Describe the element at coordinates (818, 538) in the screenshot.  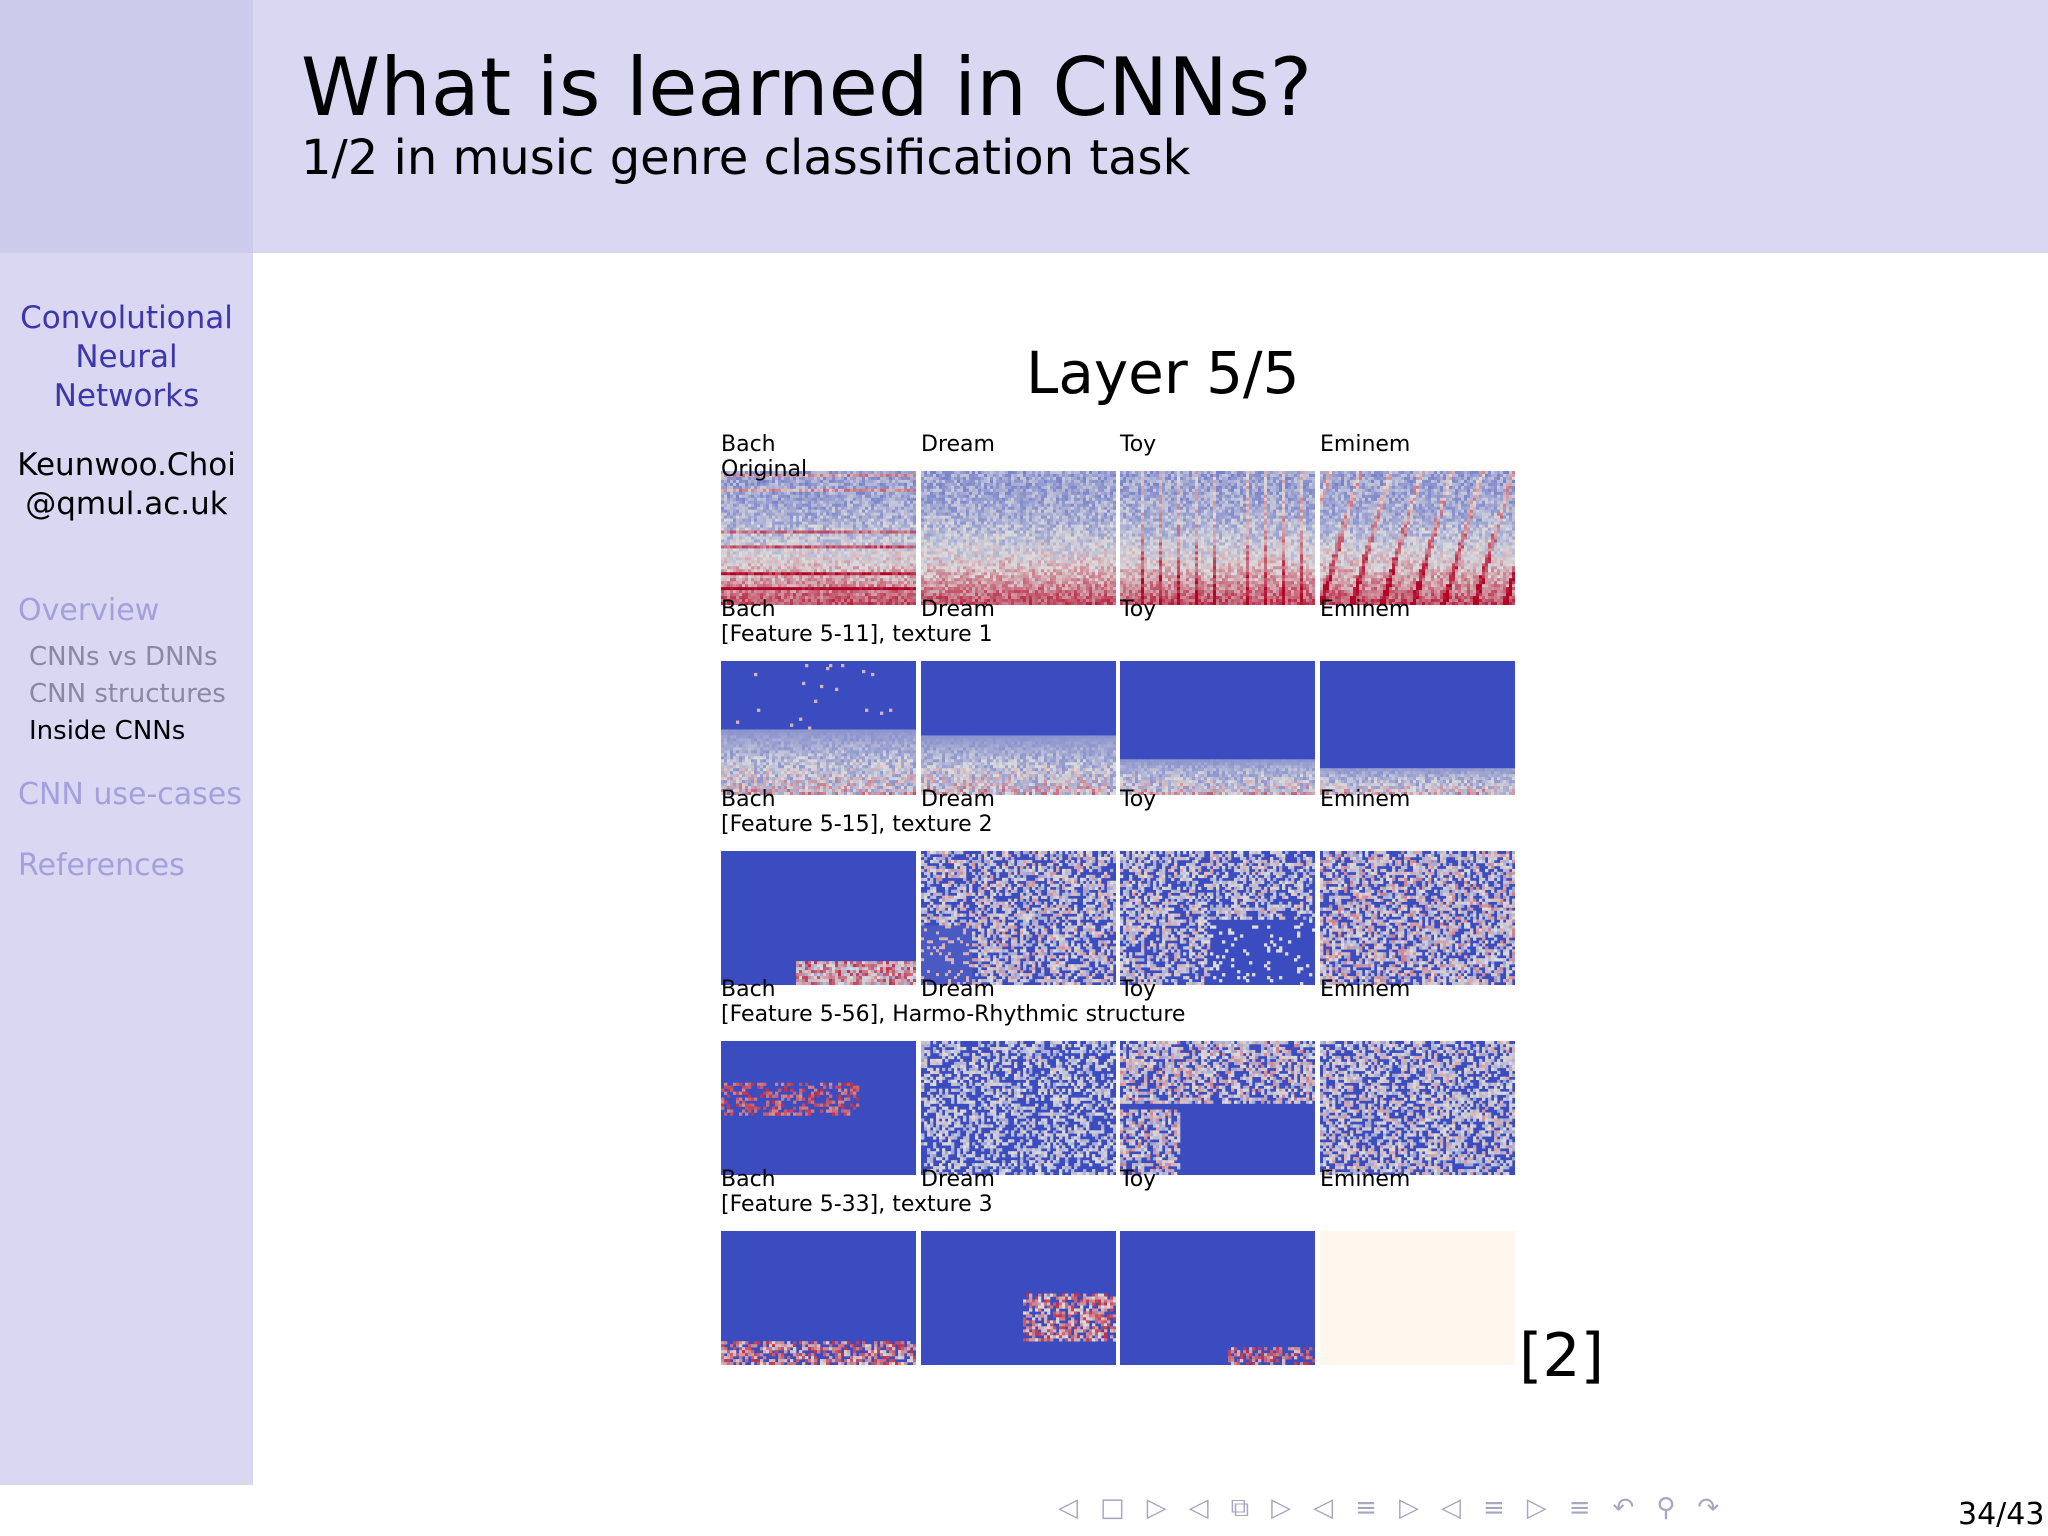
I see `feature-map-spectrogram-bach` at that location.